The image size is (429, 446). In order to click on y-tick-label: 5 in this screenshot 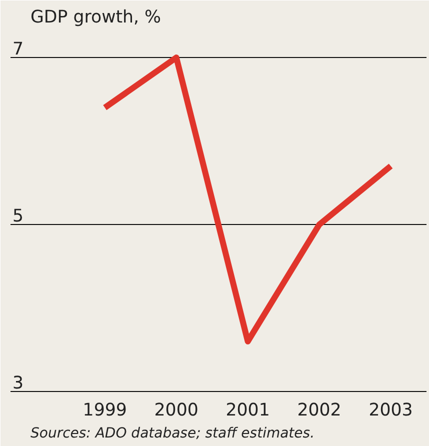, I will do `click(18, 216)`.